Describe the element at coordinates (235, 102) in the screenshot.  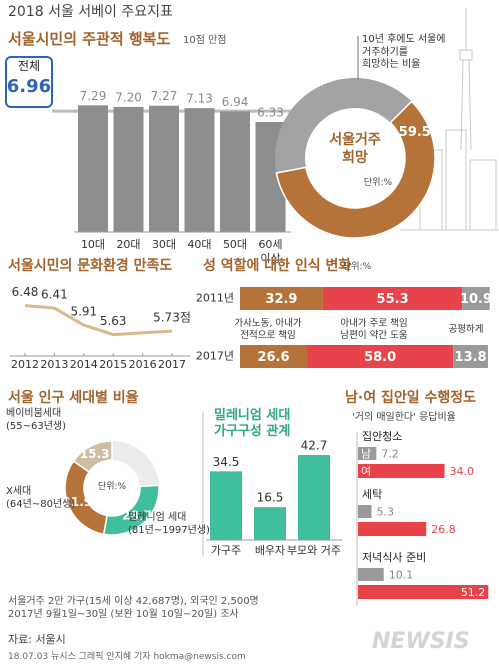
I see `value-label: 6.94` at that location.